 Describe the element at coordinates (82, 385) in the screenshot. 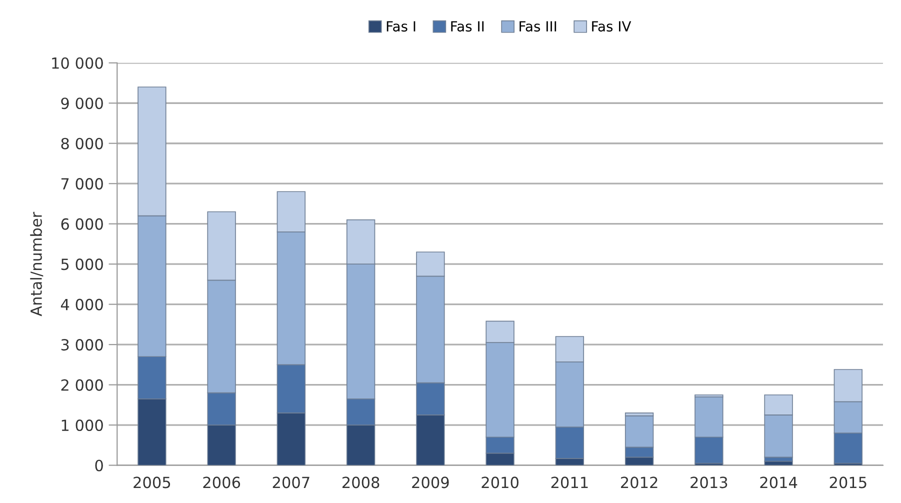

I see `y-tick-label: 2 000` at that location.